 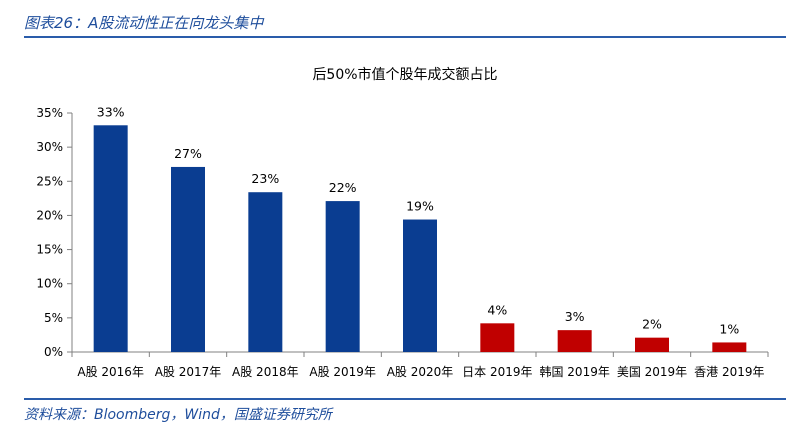 What do you see at coordinates (49, 215) in the screenshot?
I see `y-tick-label: 20%` at bounding box center [49, 215].